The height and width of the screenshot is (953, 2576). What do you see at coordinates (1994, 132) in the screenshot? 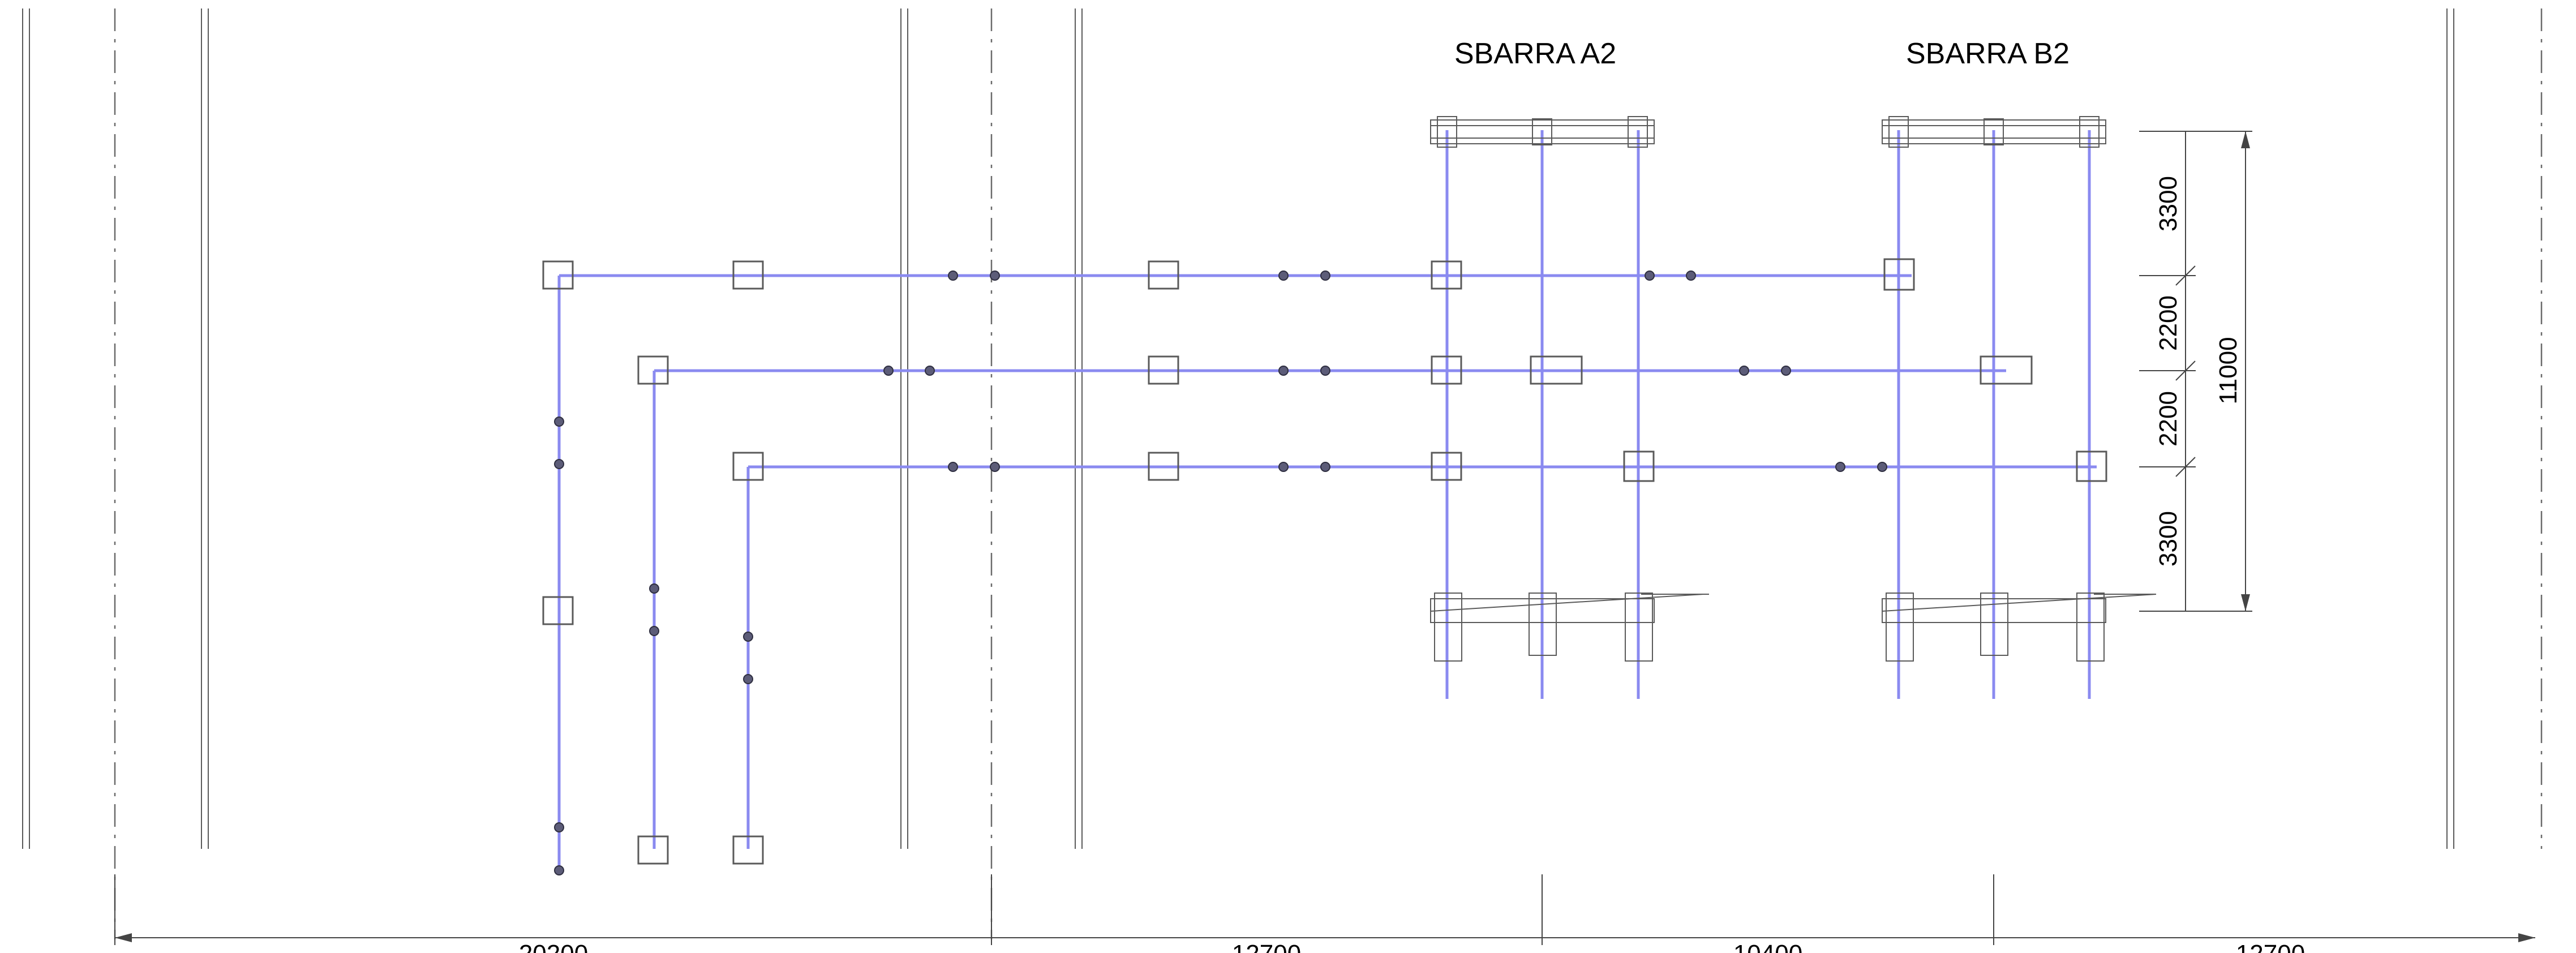
I see `busbar-b2-portal-top` at bounding box center [1994, 132].